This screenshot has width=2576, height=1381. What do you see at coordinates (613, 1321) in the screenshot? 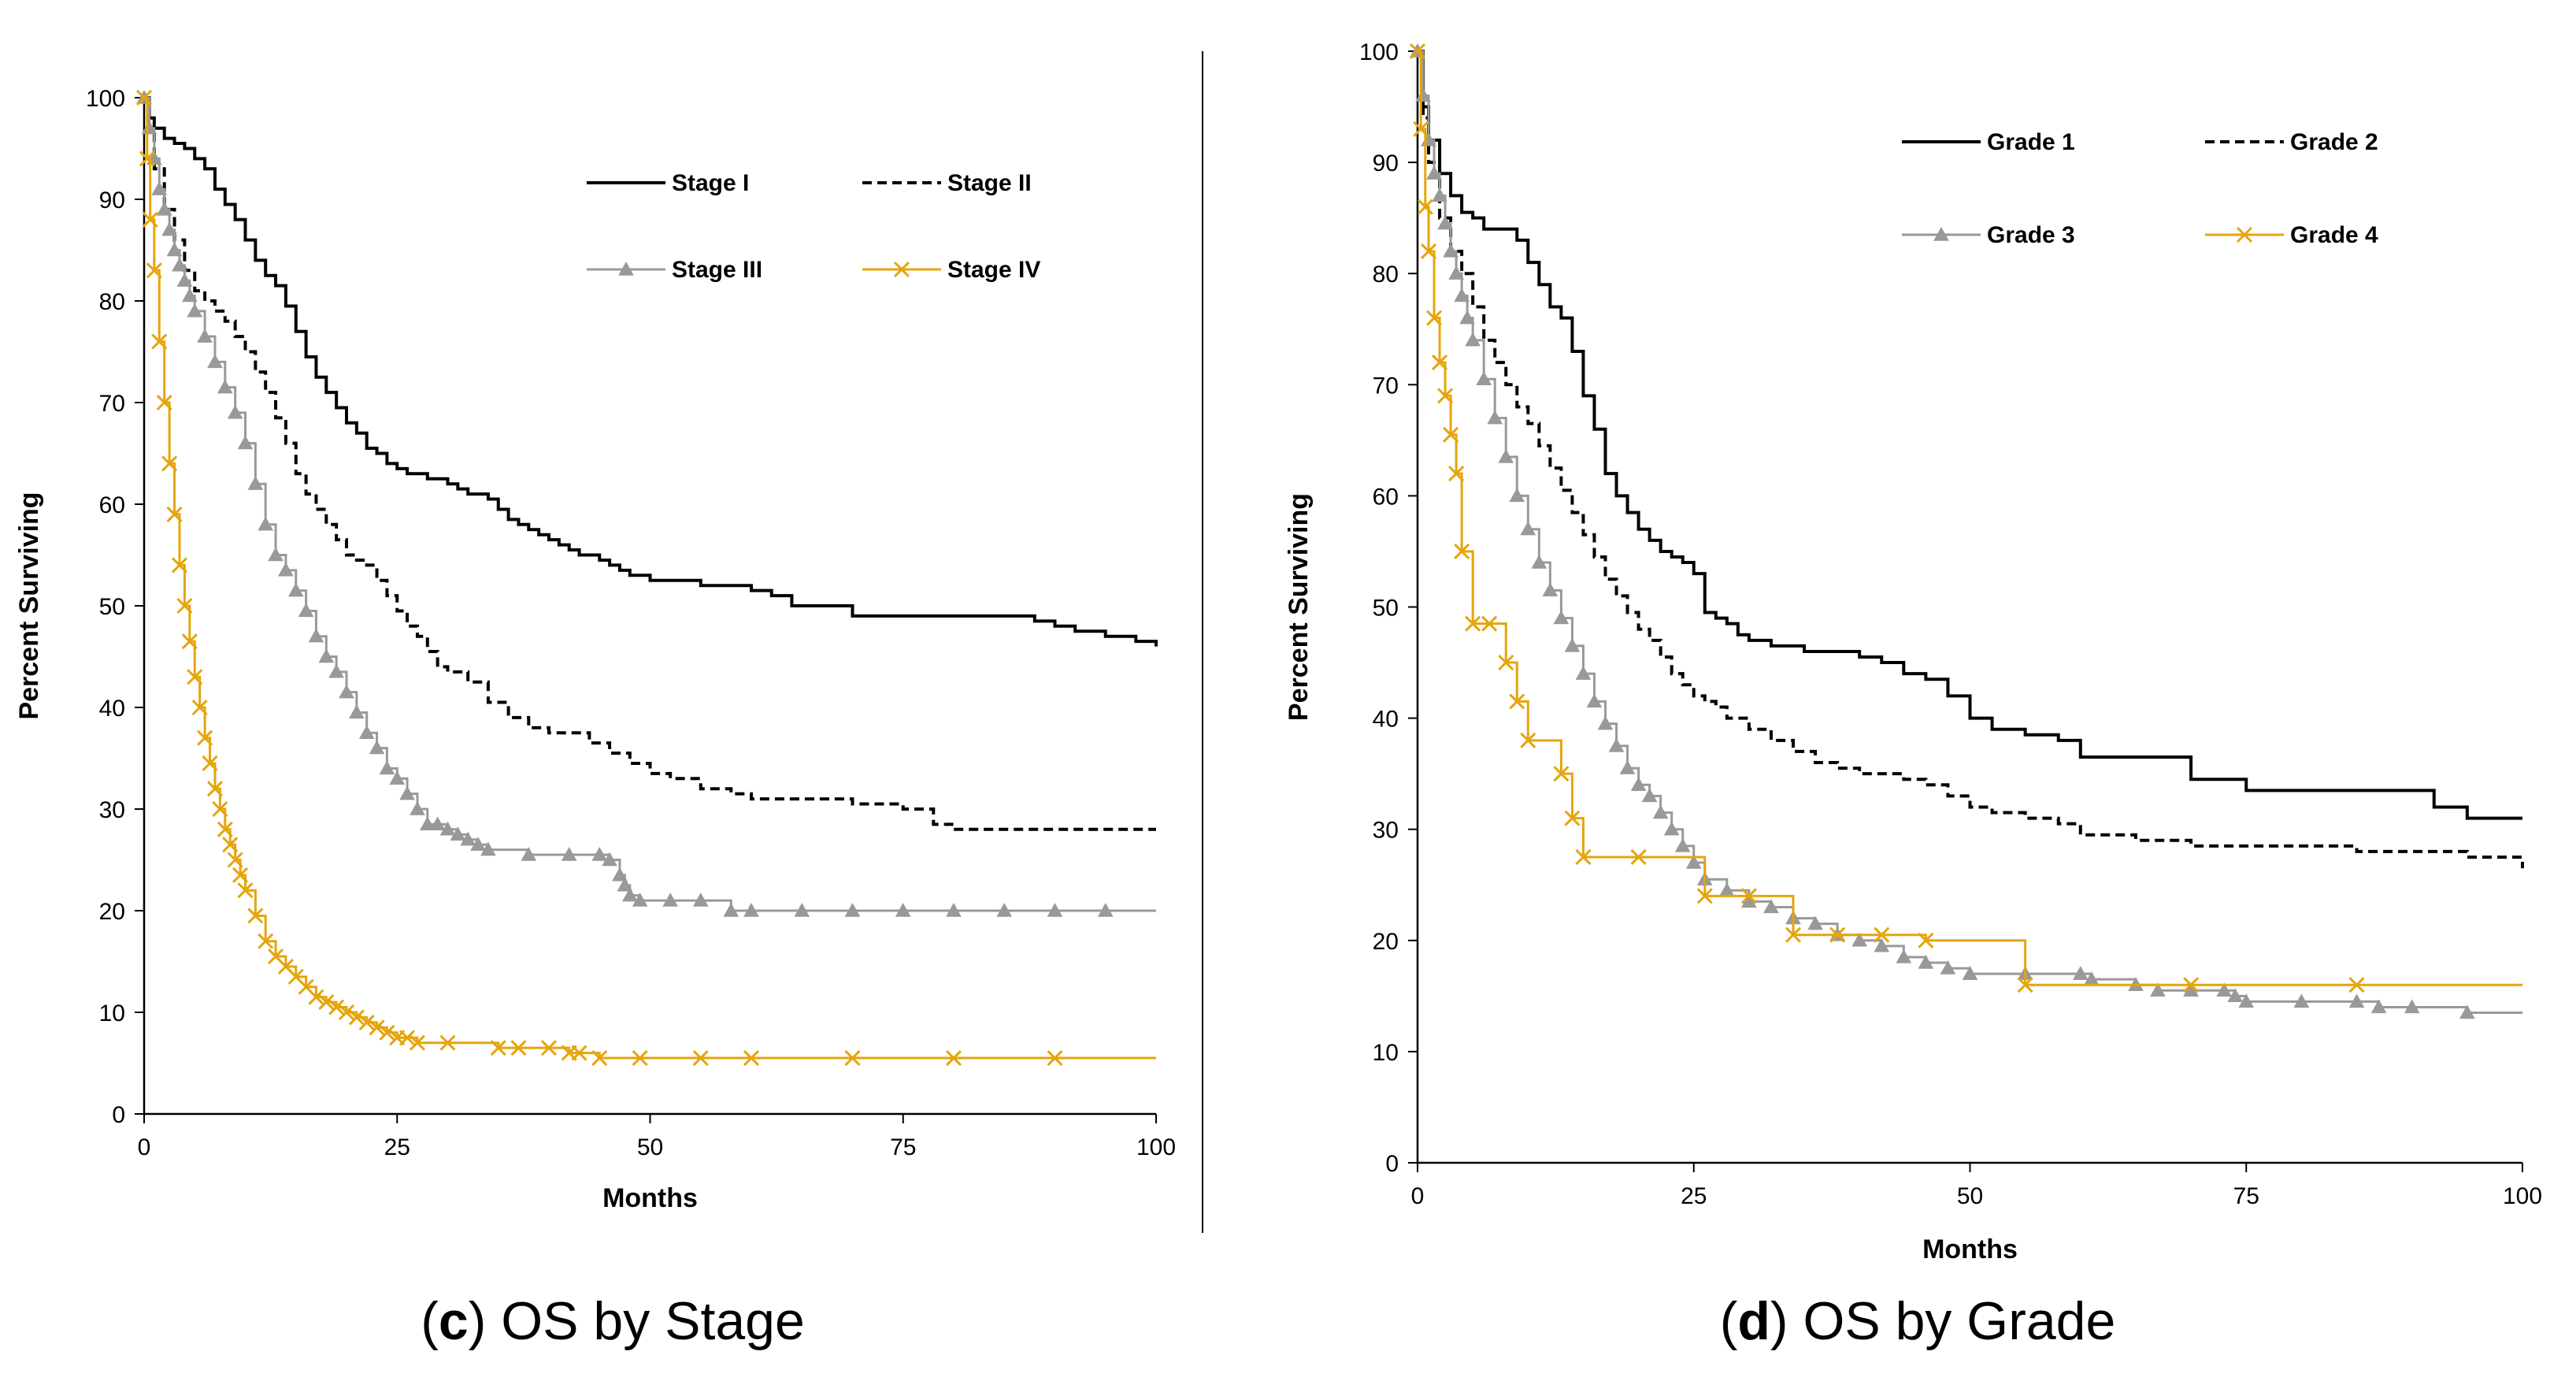
I see `figure-caption: (c) OS by Stage` at bounding box center [613, 1321].